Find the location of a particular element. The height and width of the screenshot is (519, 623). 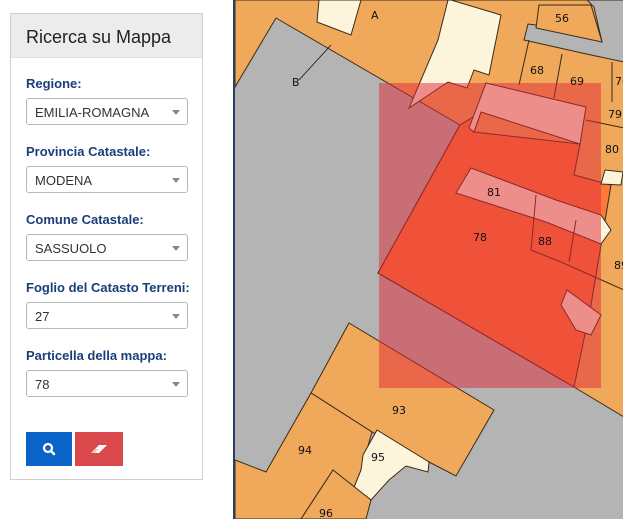

provincia-select: MODENA is located at coordinates (107, 179).